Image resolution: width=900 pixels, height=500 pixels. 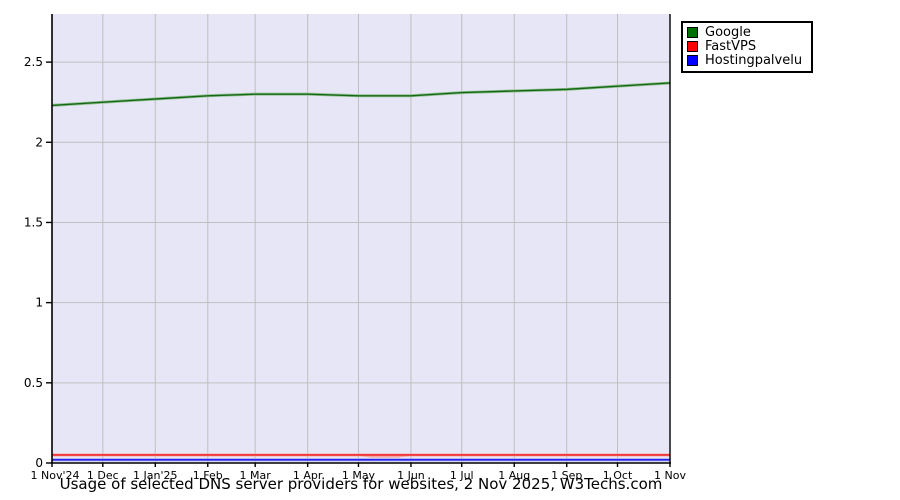 I want to click on x-tick-label: 1 Mar, so click(x=256, y=475).